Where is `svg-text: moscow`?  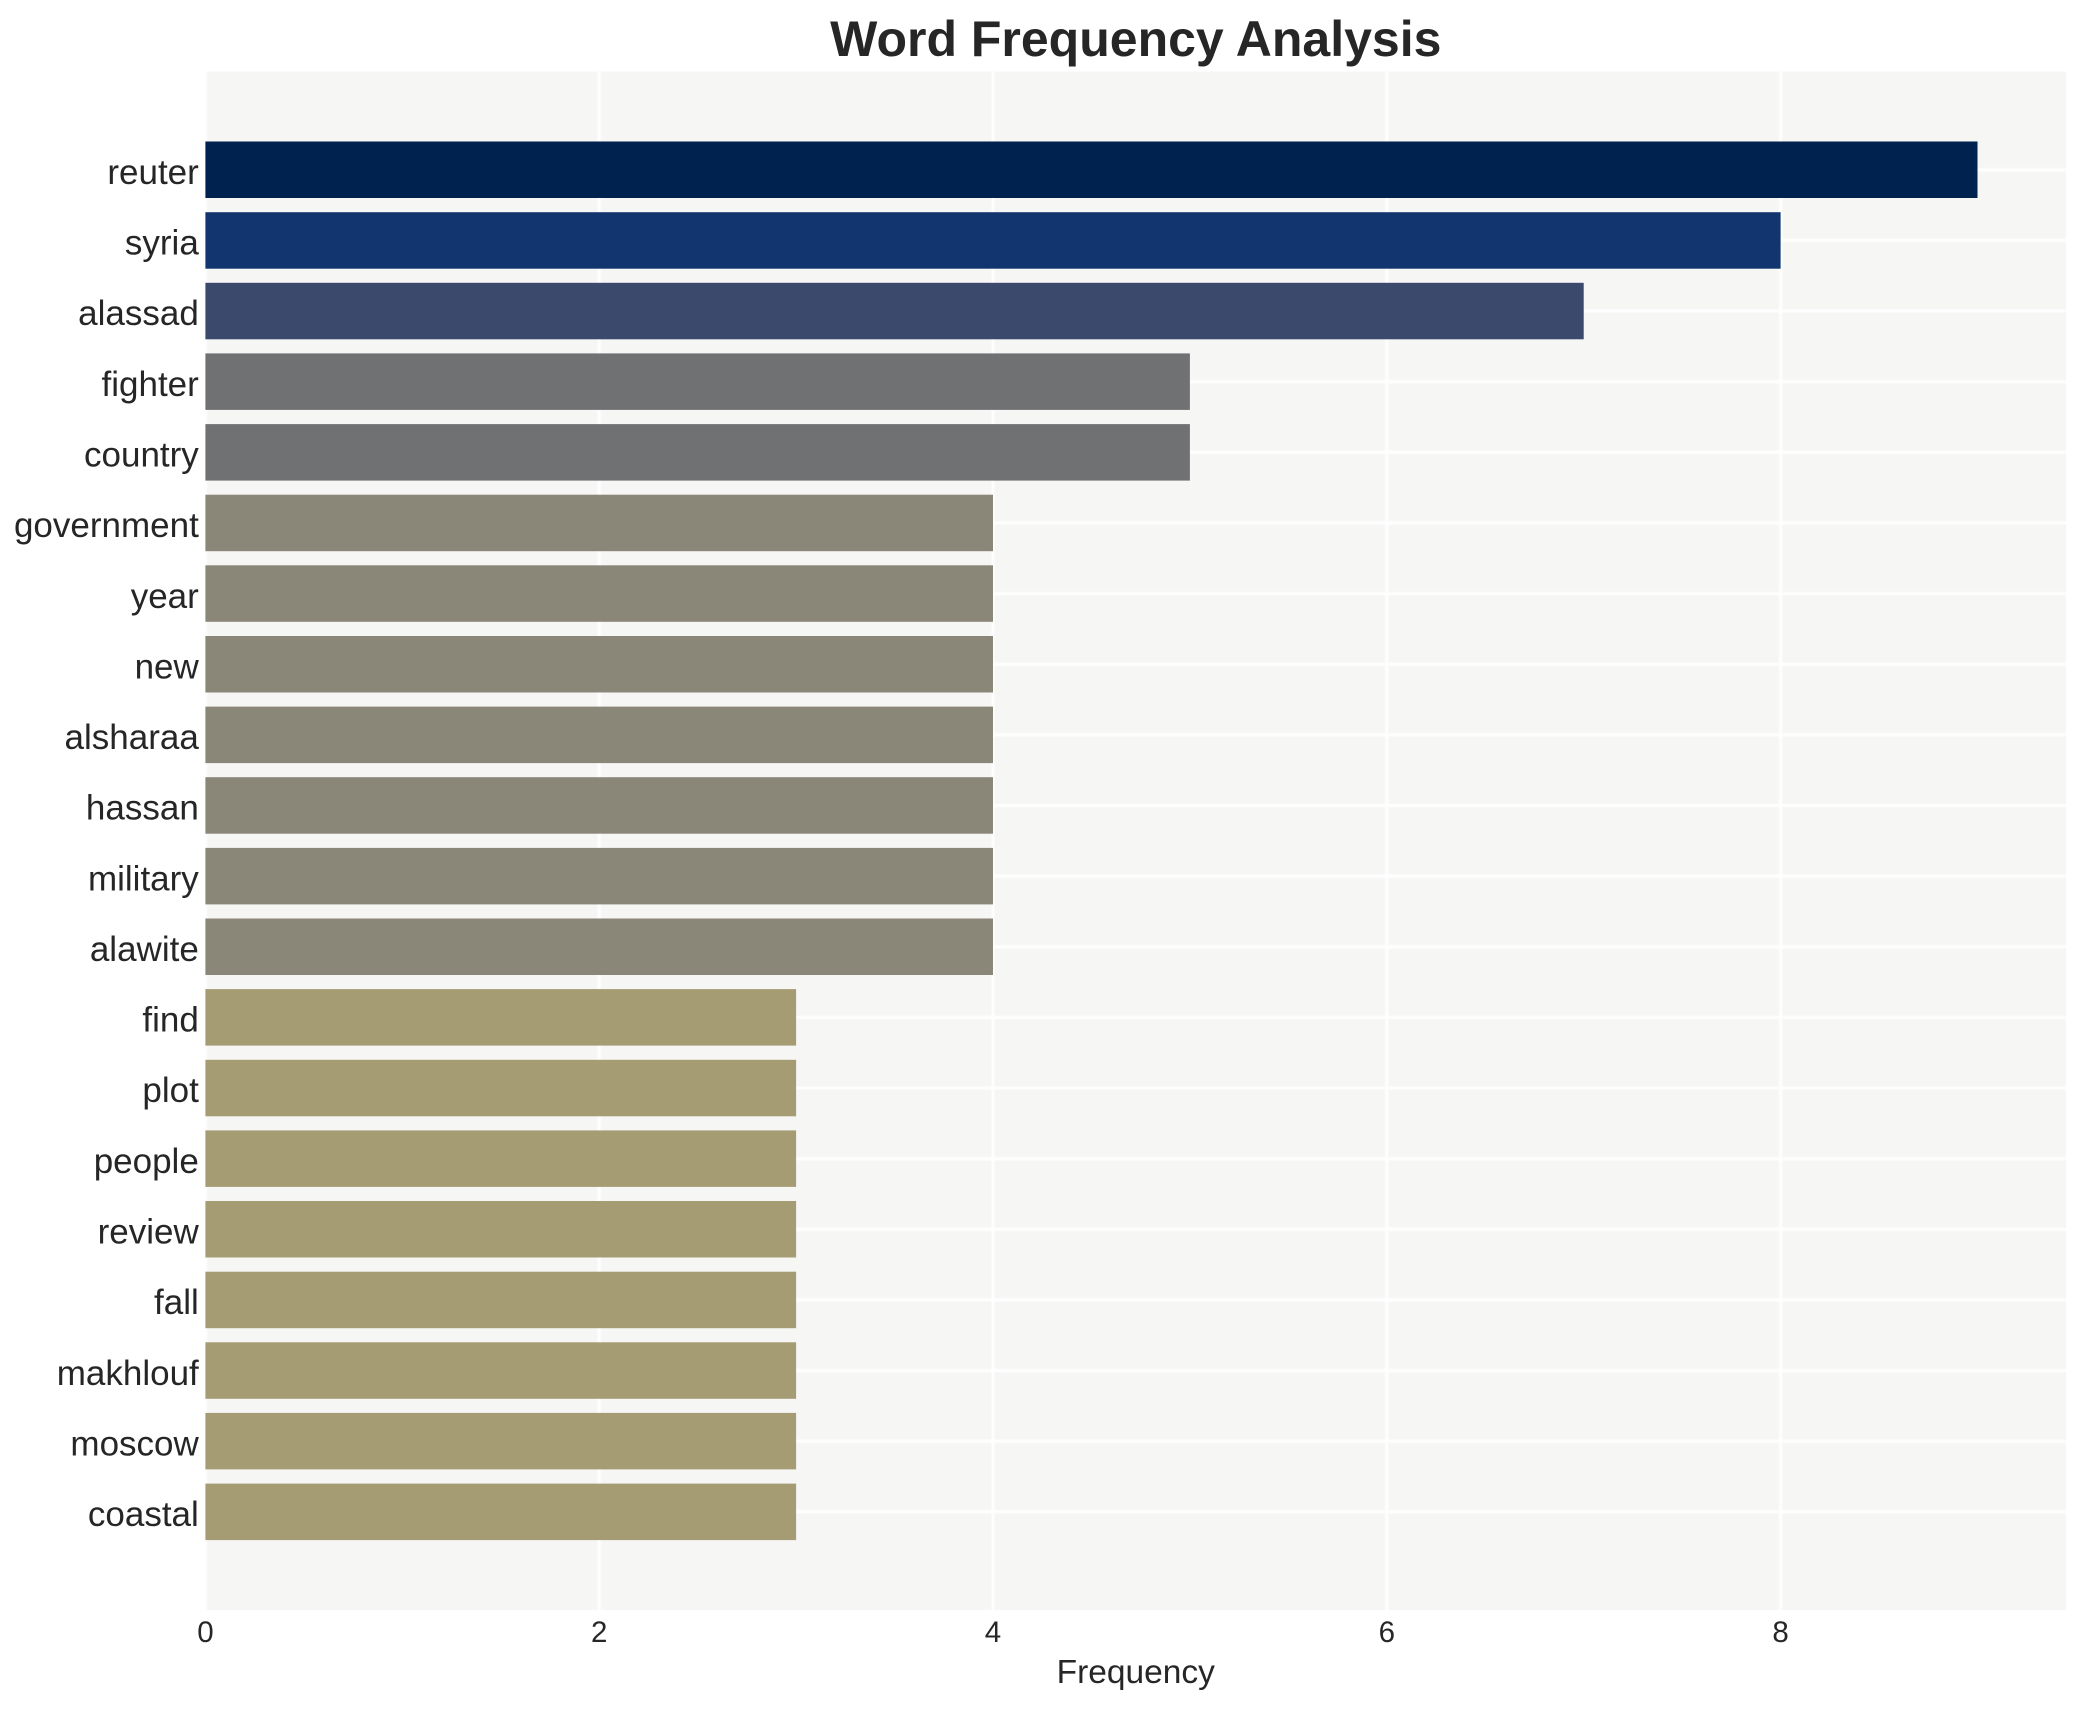
svg-text: moscow is located at coordinates (134, 1443).